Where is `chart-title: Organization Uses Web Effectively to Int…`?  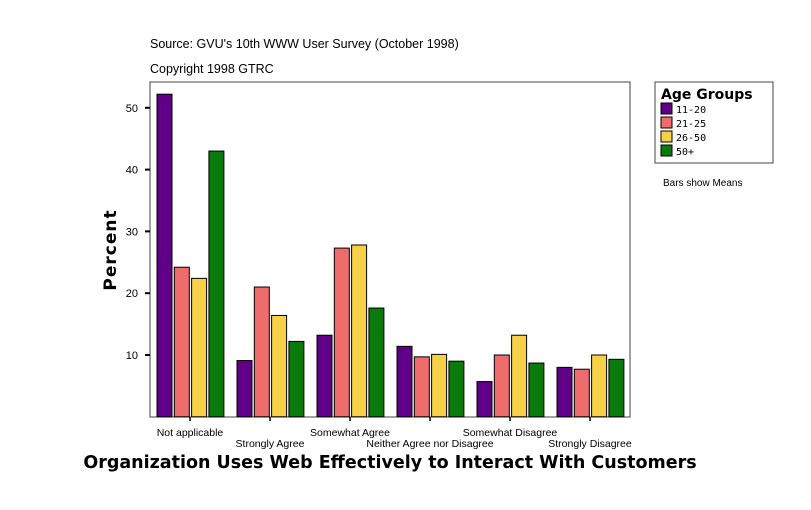 chart-title: Organization Uses Web Effectively to Int… is located at coordinates (389, 463).